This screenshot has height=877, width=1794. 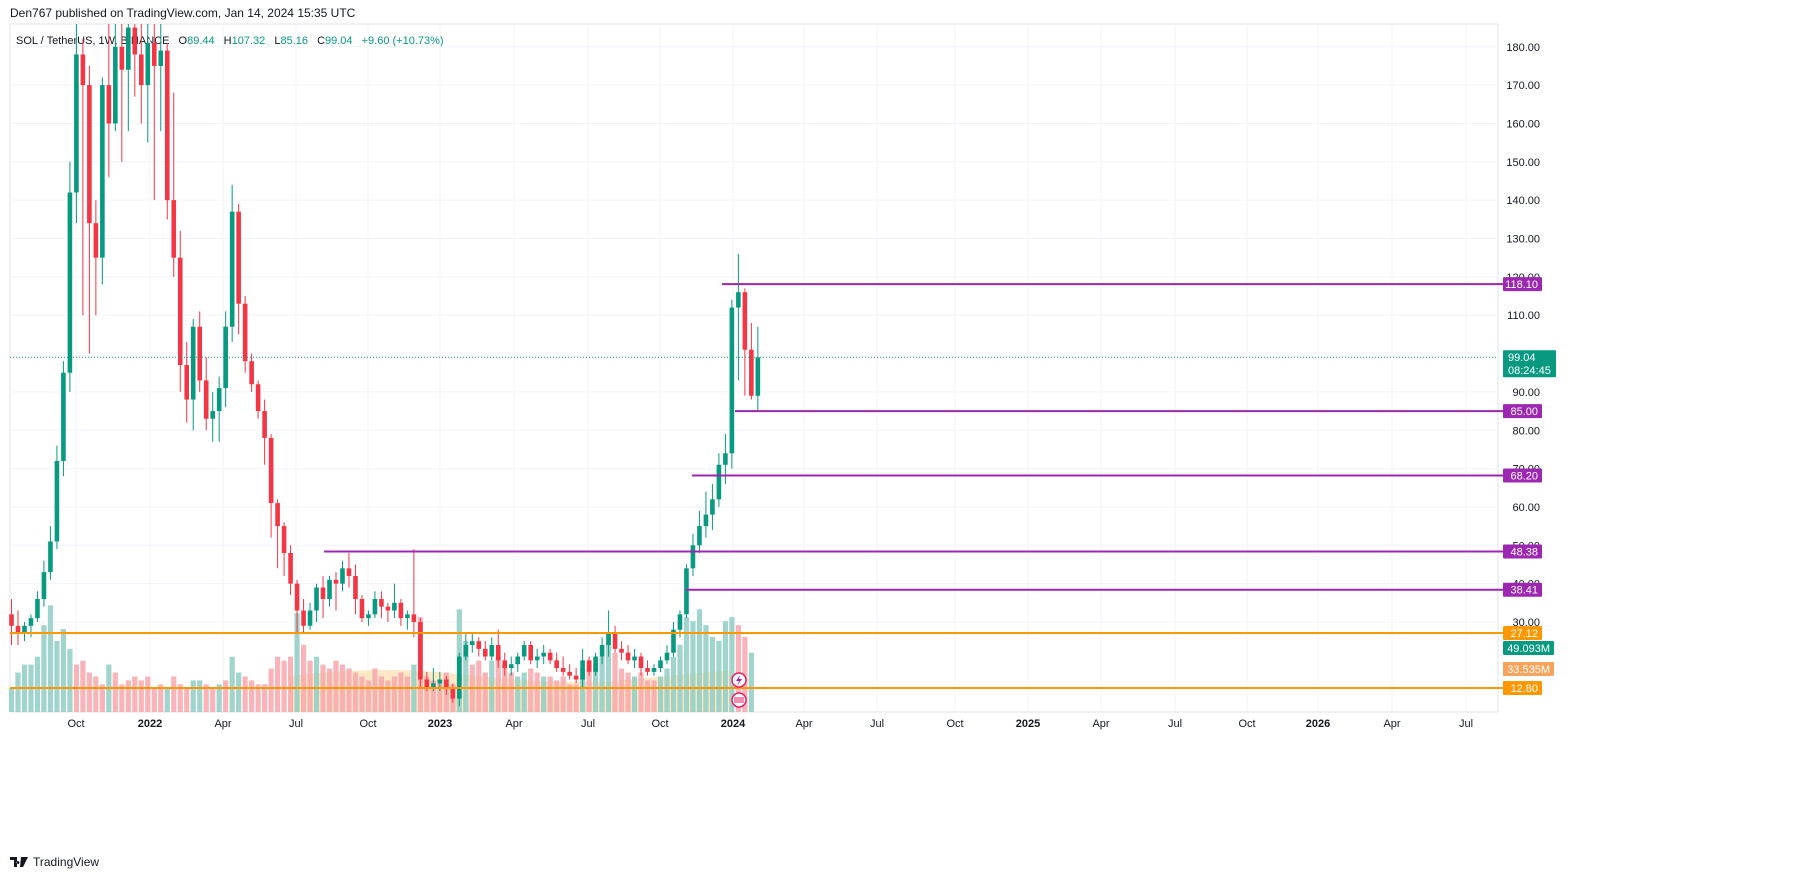 What do you see at coordinates (201, 41) in the screenshot?
I see `open-value: 89.44` at bounding box center [201, 41].